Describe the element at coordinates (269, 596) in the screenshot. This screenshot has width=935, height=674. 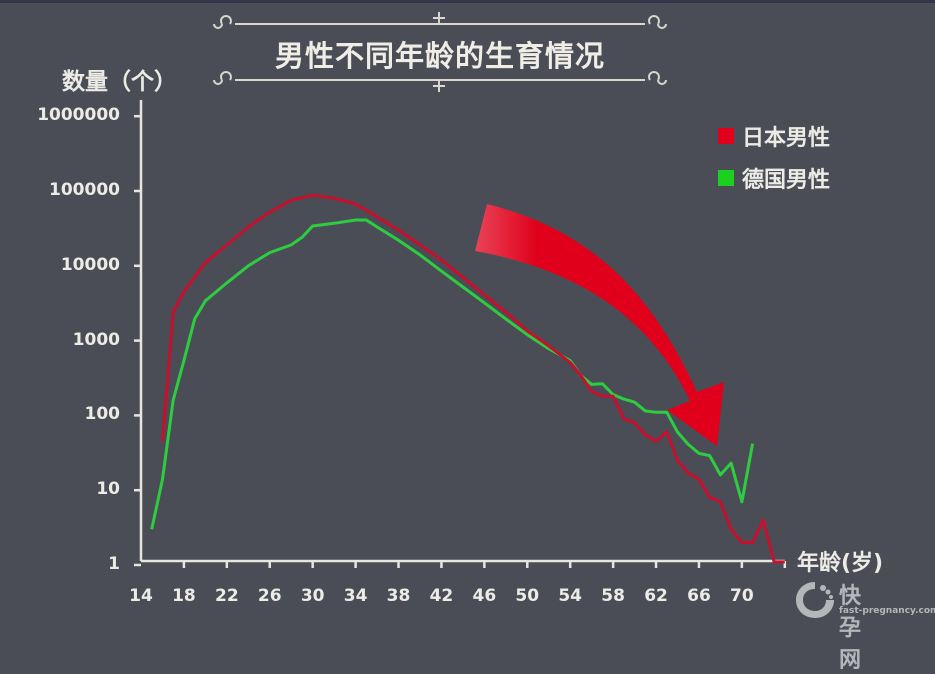
I see `x-tick-label: 26` at that location.